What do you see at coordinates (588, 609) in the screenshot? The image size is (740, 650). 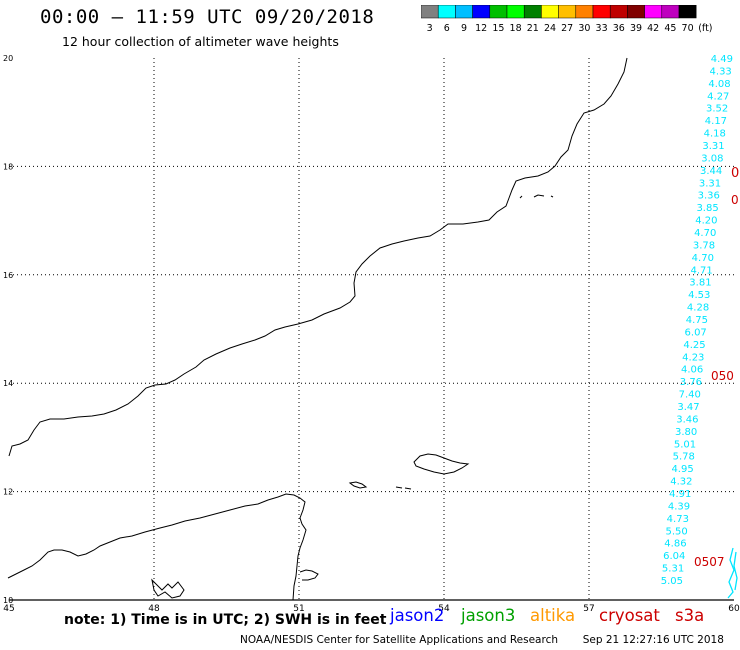 I see `lon-tick-label: 57` at bounding box center [588, 609].